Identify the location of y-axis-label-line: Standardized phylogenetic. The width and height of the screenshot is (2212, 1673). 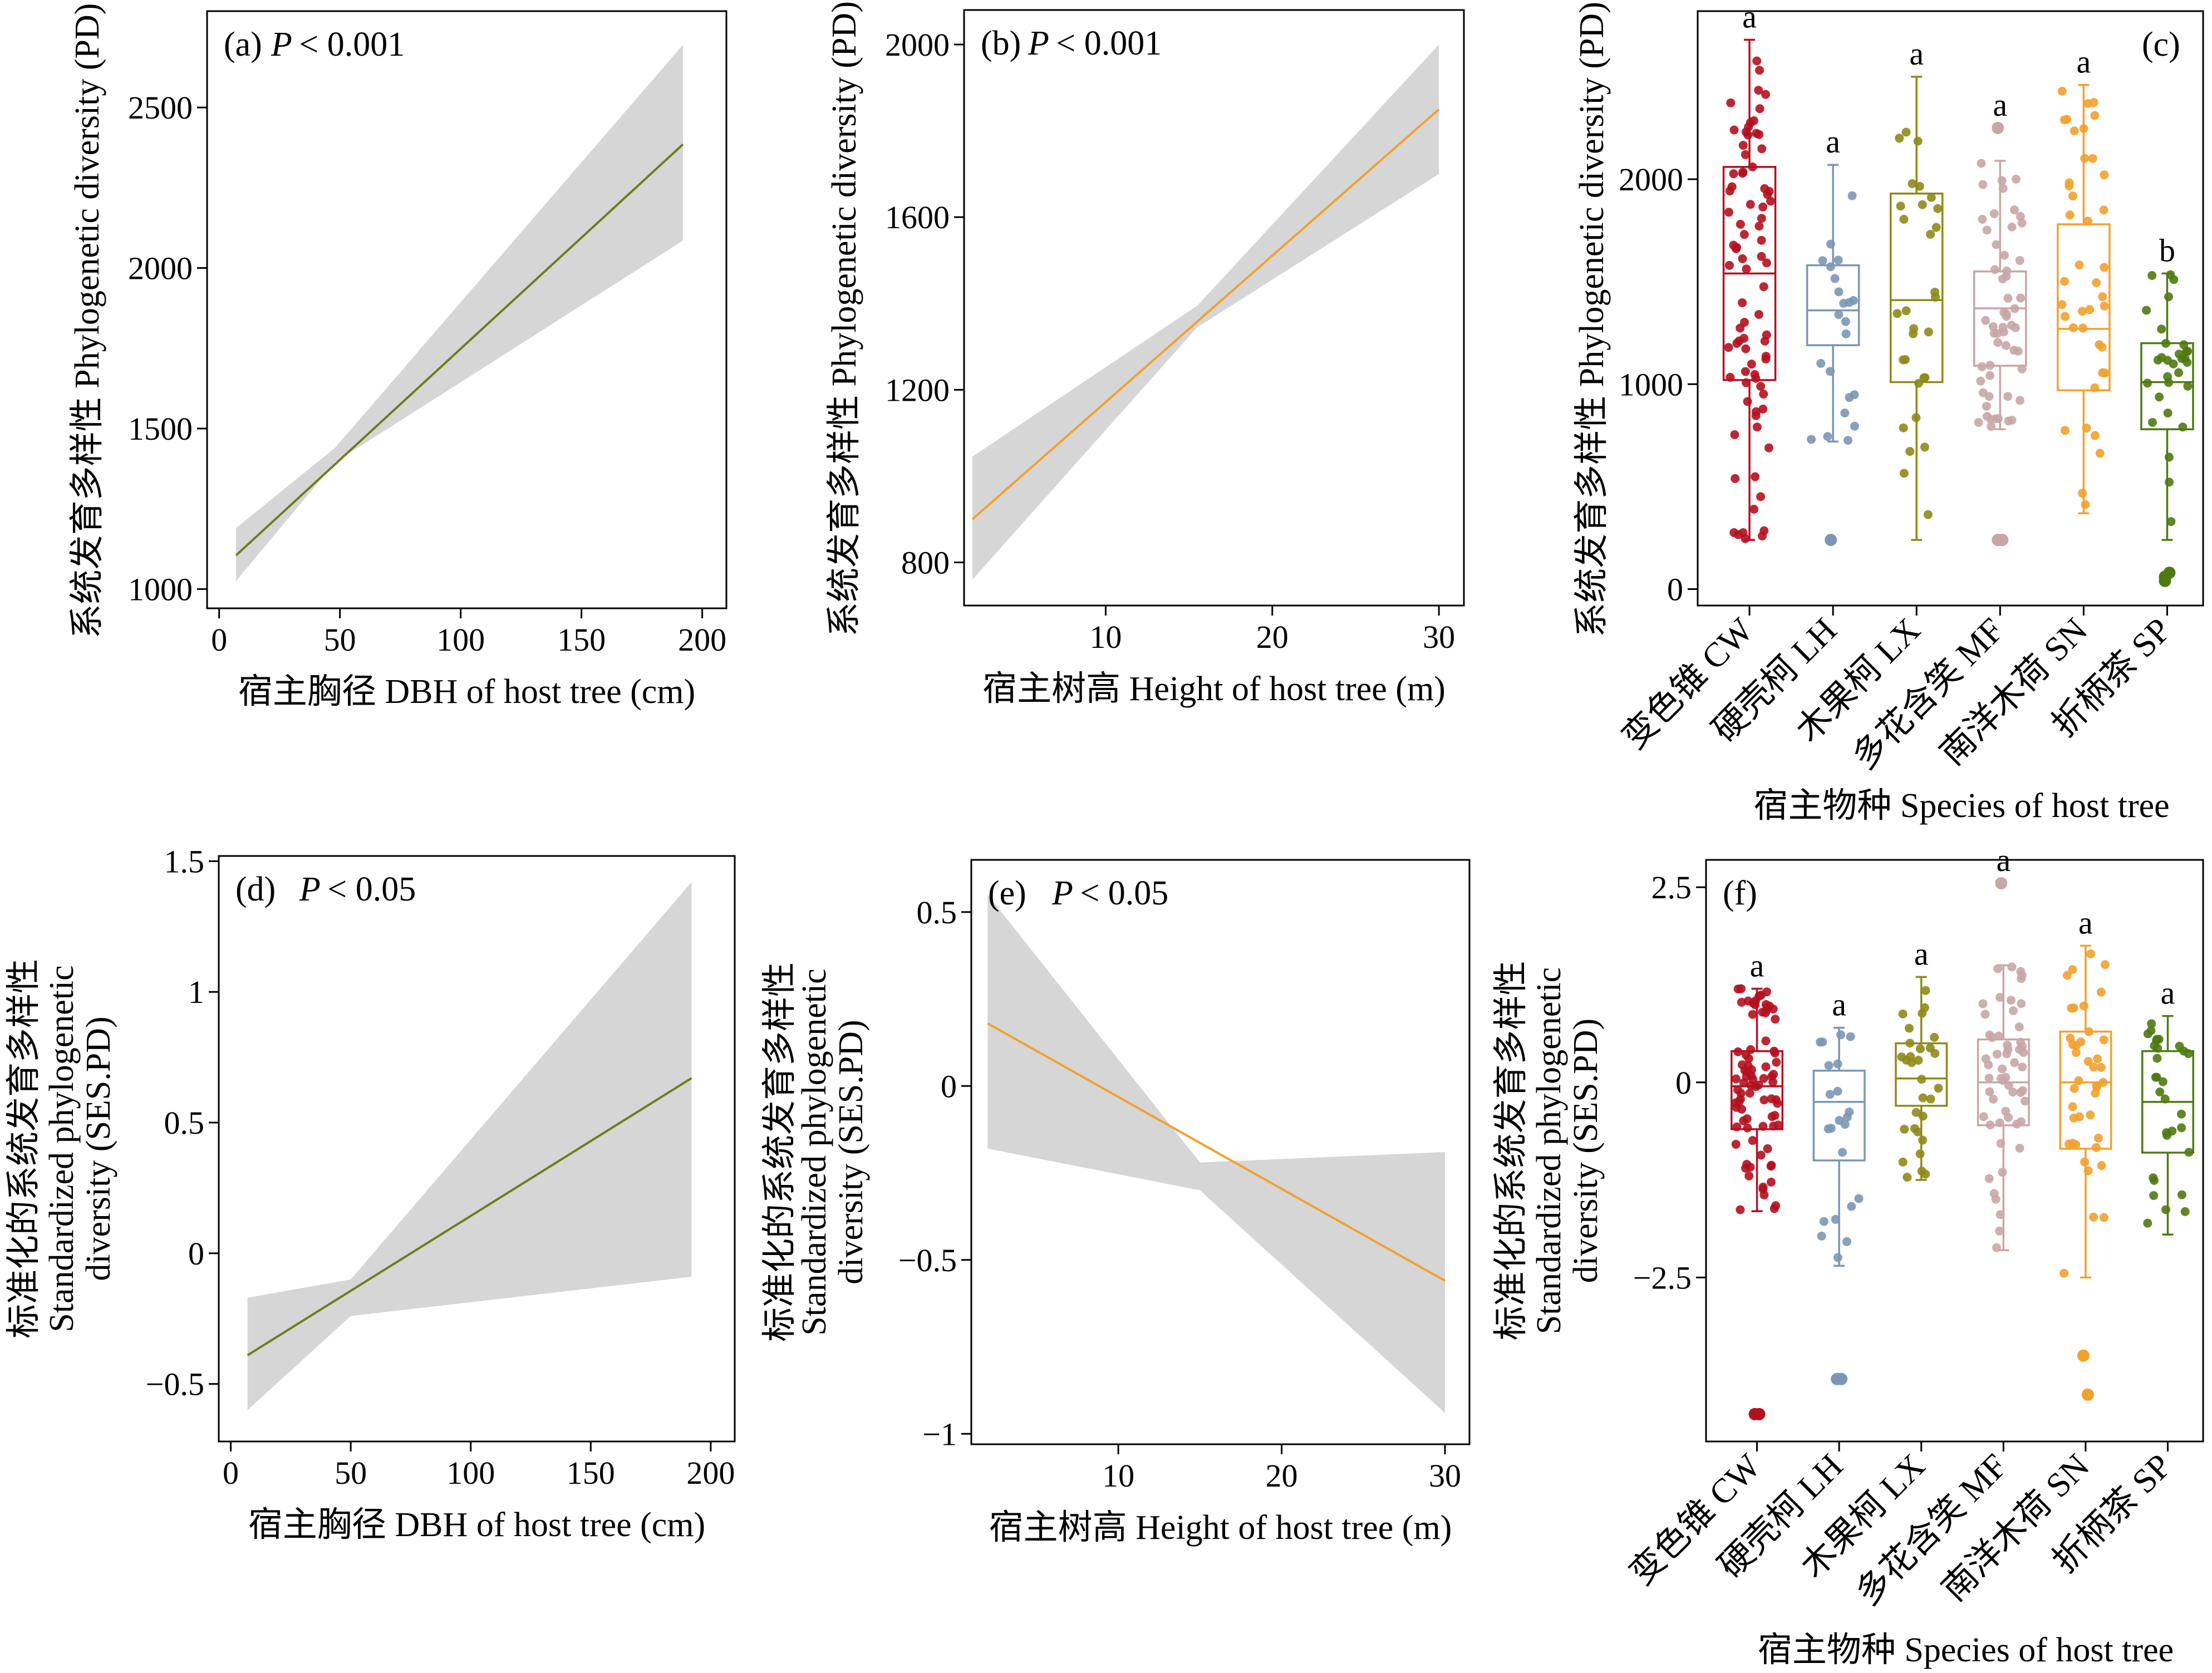
(814, 1152).